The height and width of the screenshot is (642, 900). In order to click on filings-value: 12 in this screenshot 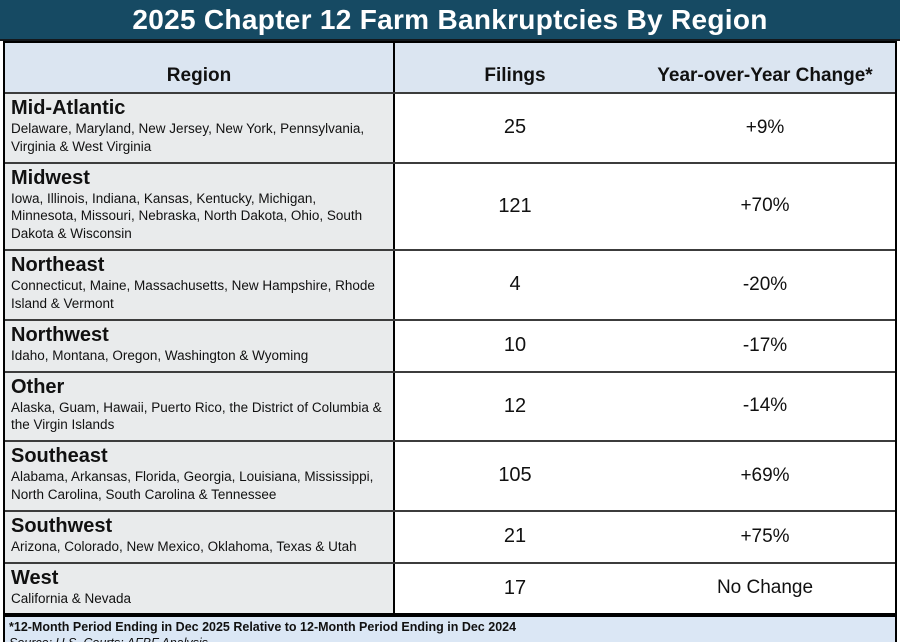, I will do `click(515, 406)`.